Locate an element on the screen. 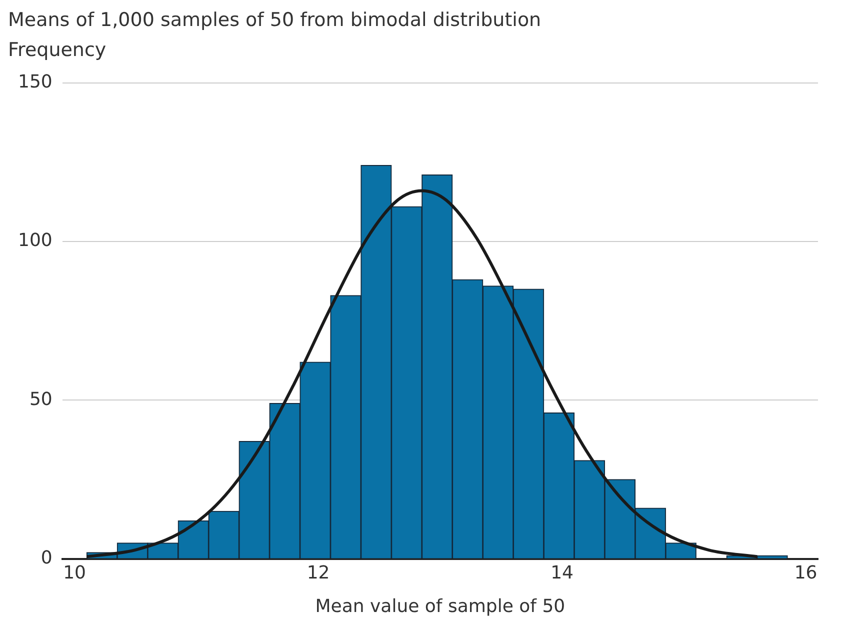 Image resolution: width=842 pixels, height=634 pixels. y-axis-title: Frequency is located at coordinates (58, 50).